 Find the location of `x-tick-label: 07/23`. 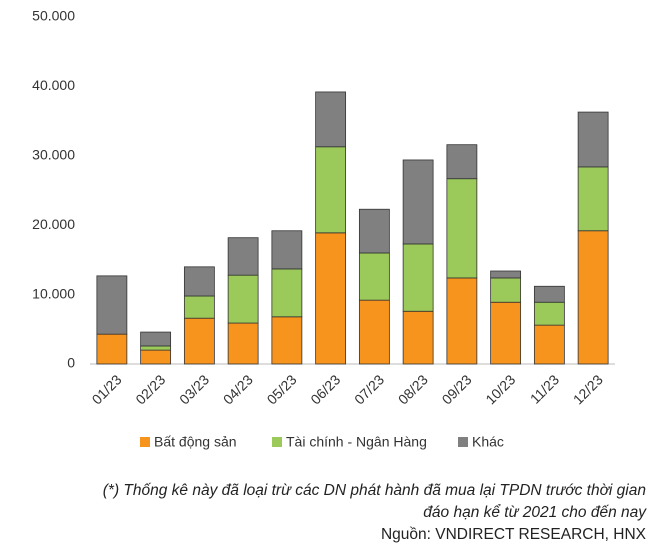

x-tick-label: 07/23 is located at coordinates (369, 389).